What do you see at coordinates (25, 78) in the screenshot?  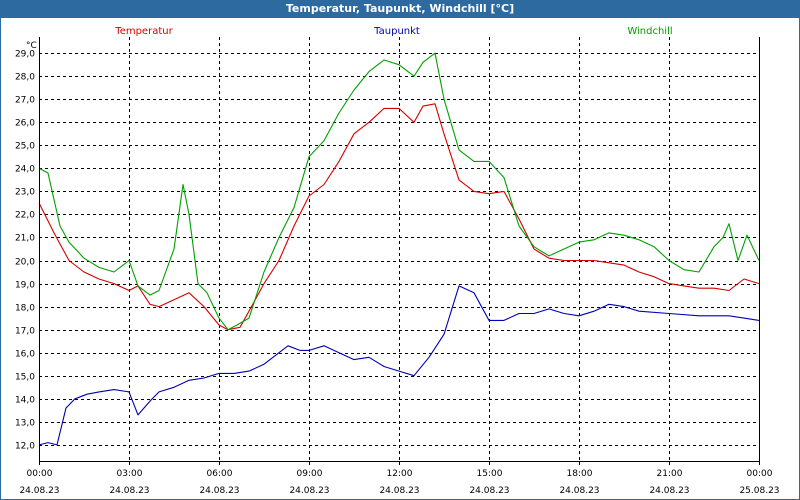 I see `y-tick-label: 28,0` at bounding box center [25, 78].